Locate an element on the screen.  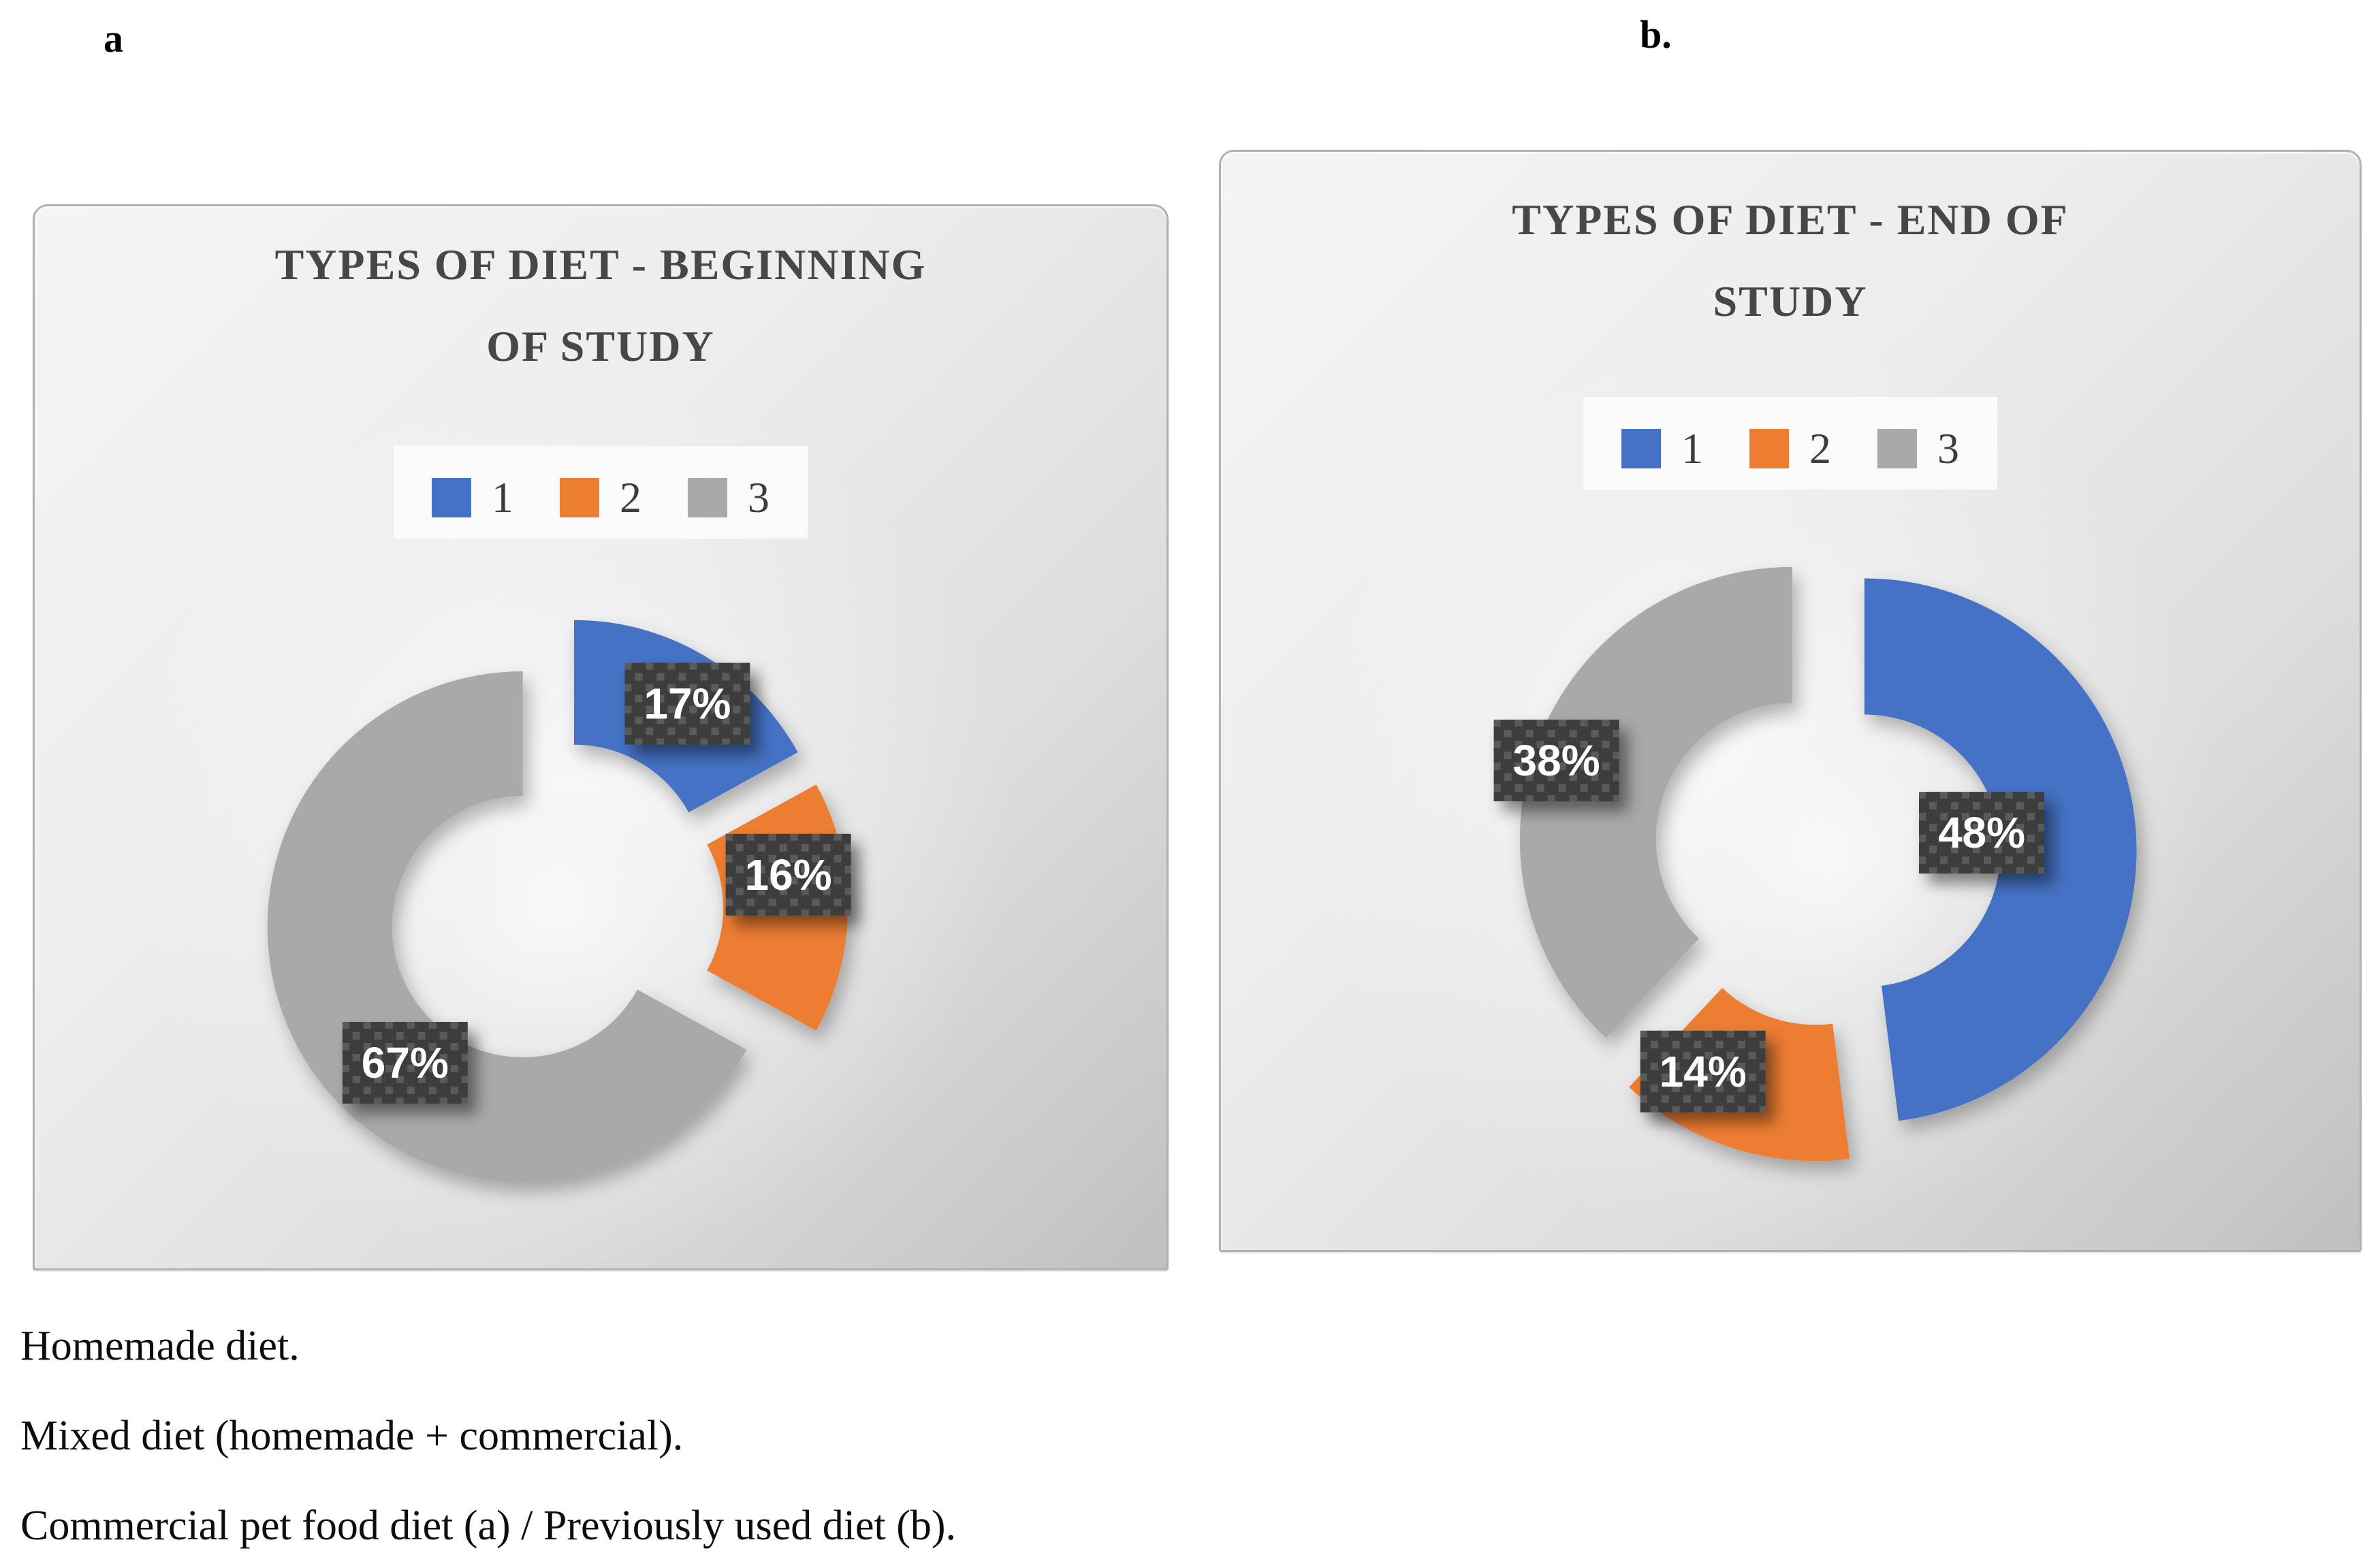
data-label: 17% is located at coordinates (687, 703).